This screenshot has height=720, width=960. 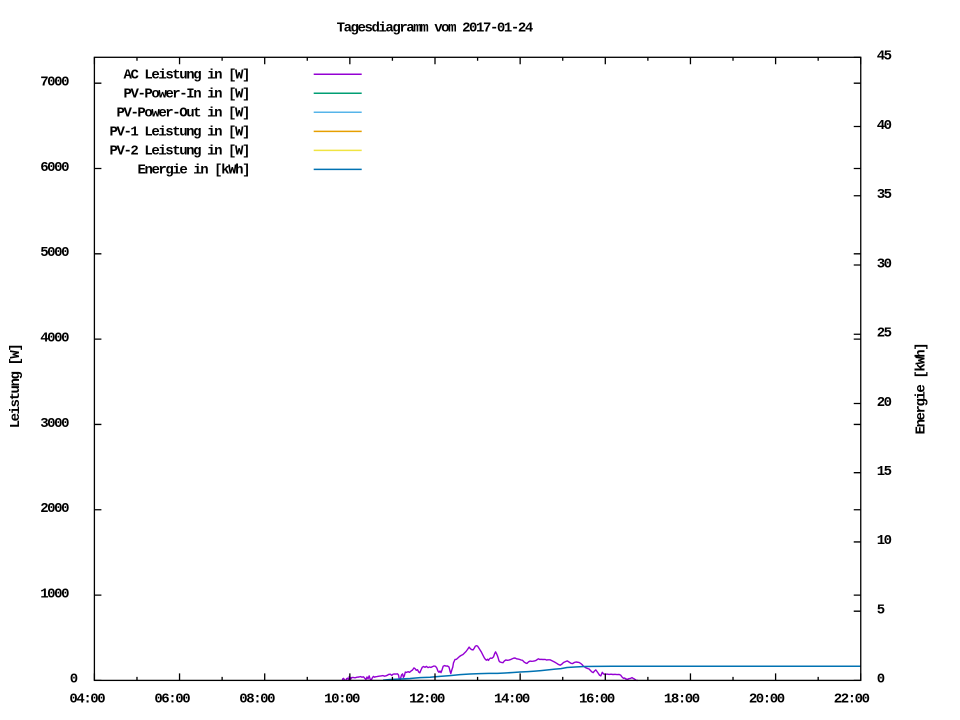 I want to click on svg-text: Energie [kWh], so click(x=922, y=389).